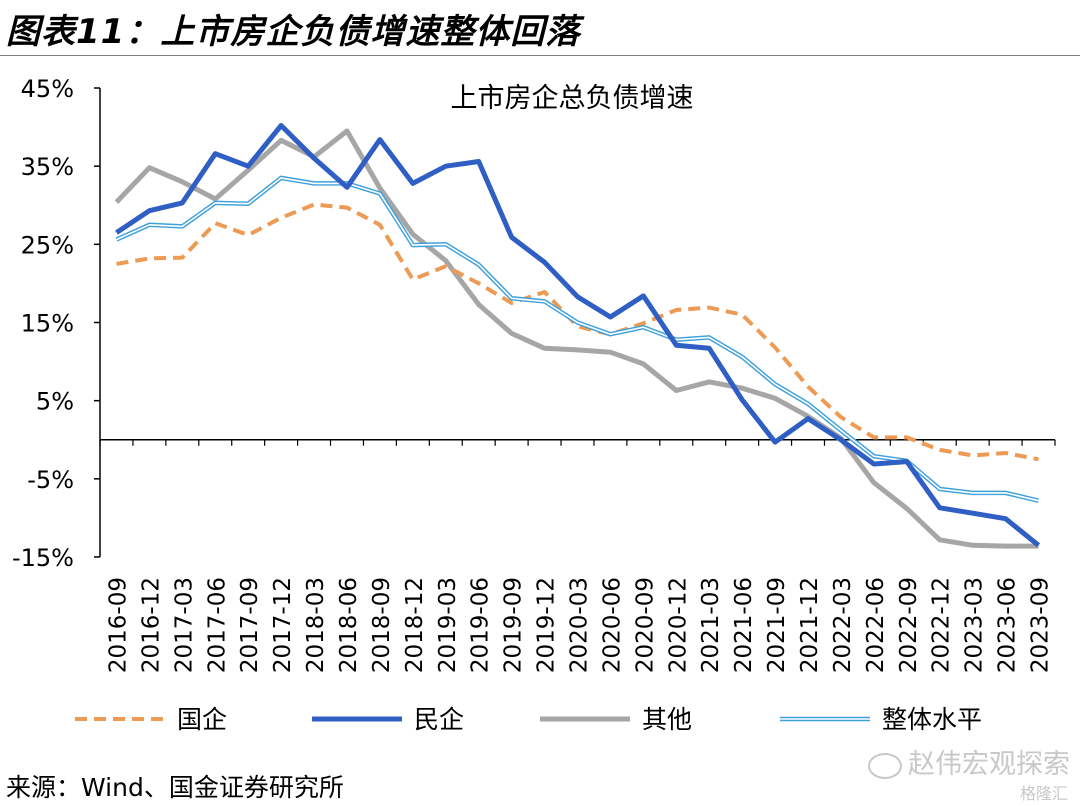 The width and height of the screenshot is (1080, 807). I want to click on x-tick-label: 2019-09, so click(514, 625).